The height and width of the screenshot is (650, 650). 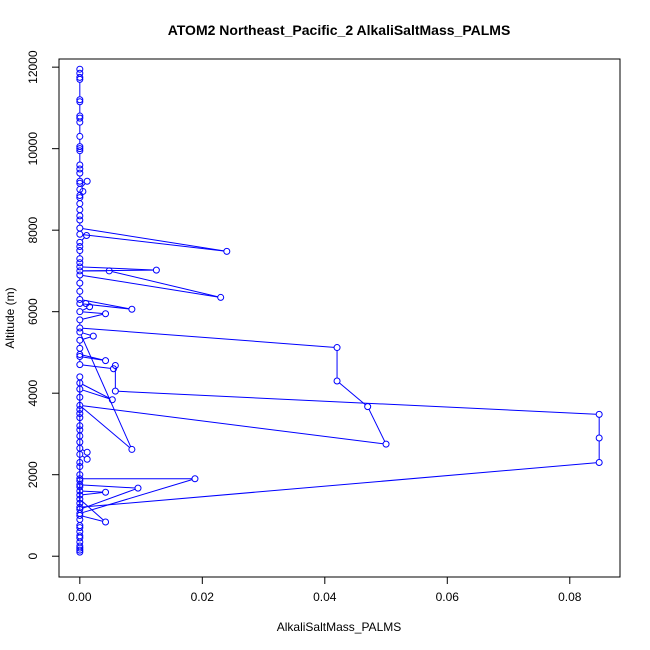 I want to click on y-tick-label: 0, so click(x=33, y=556).